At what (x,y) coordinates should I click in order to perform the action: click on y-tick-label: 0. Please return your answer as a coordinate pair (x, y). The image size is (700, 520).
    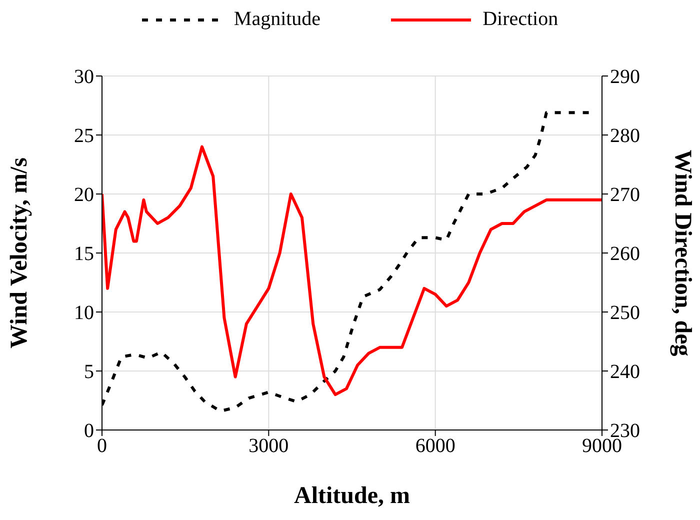
    Looking at the image, I should click on (89, 431).